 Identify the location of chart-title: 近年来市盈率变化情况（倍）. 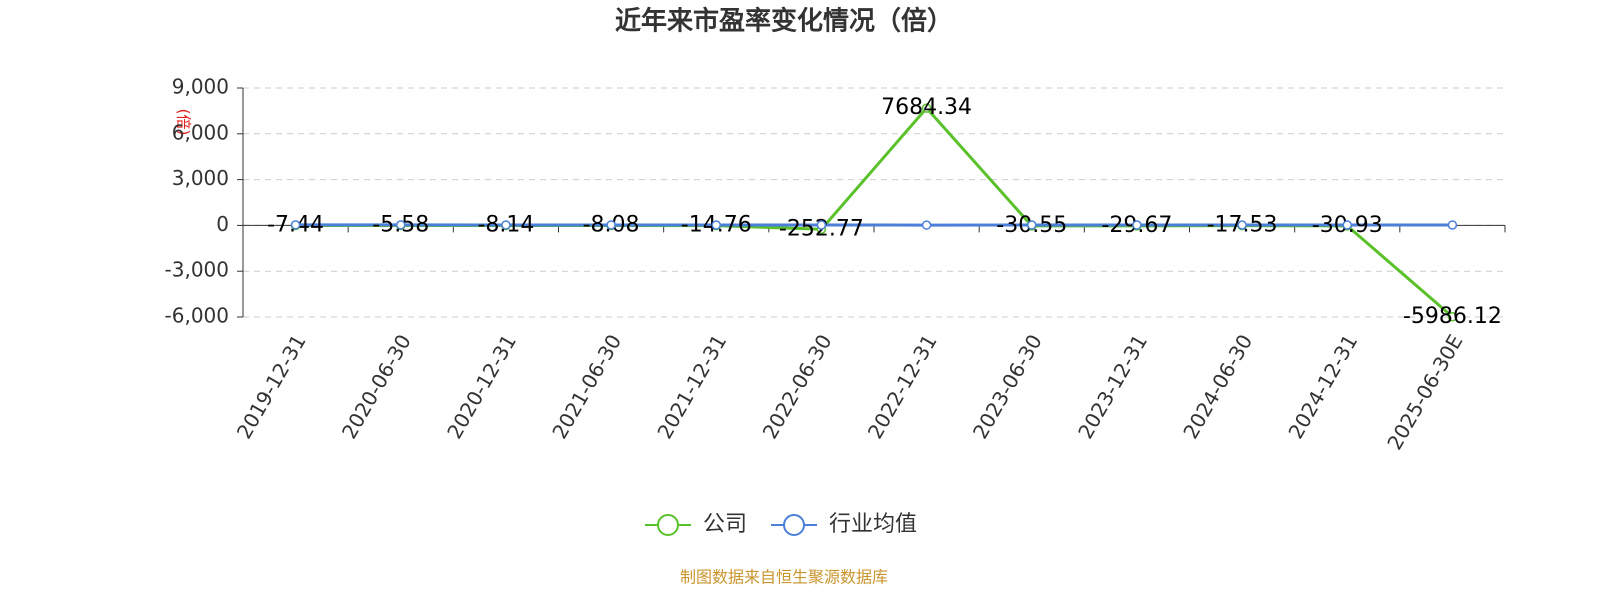
(784, 21).